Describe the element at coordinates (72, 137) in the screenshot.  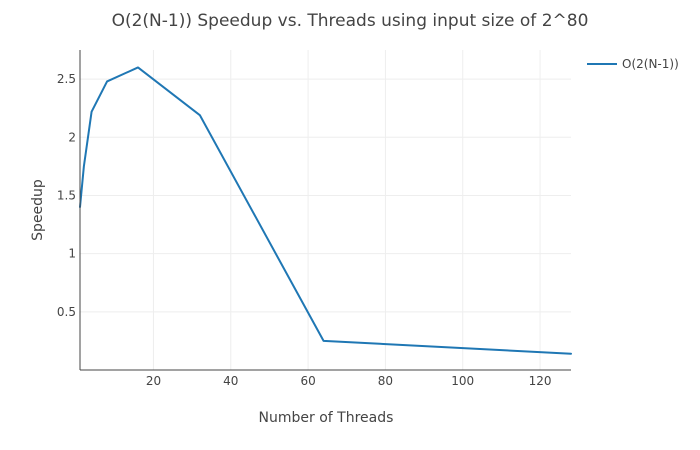
I see `y-tick-label: 2` at that location.